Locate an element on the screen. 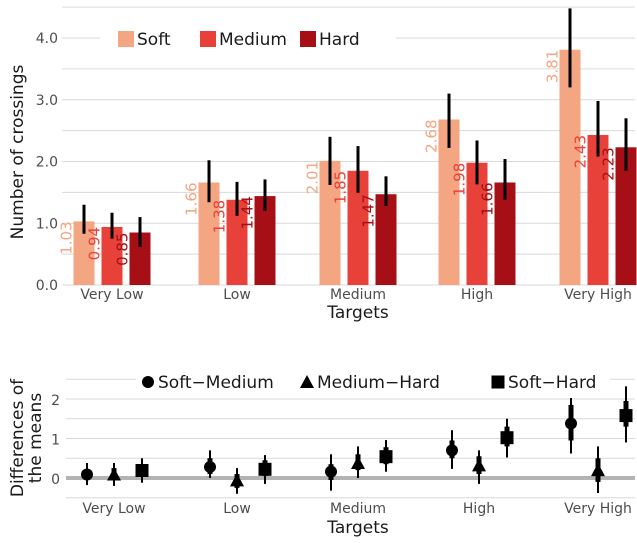 Image resolution: width=637 pixels, height=543 pixels. bar-medium-medium is located at coordinates (358, 227).